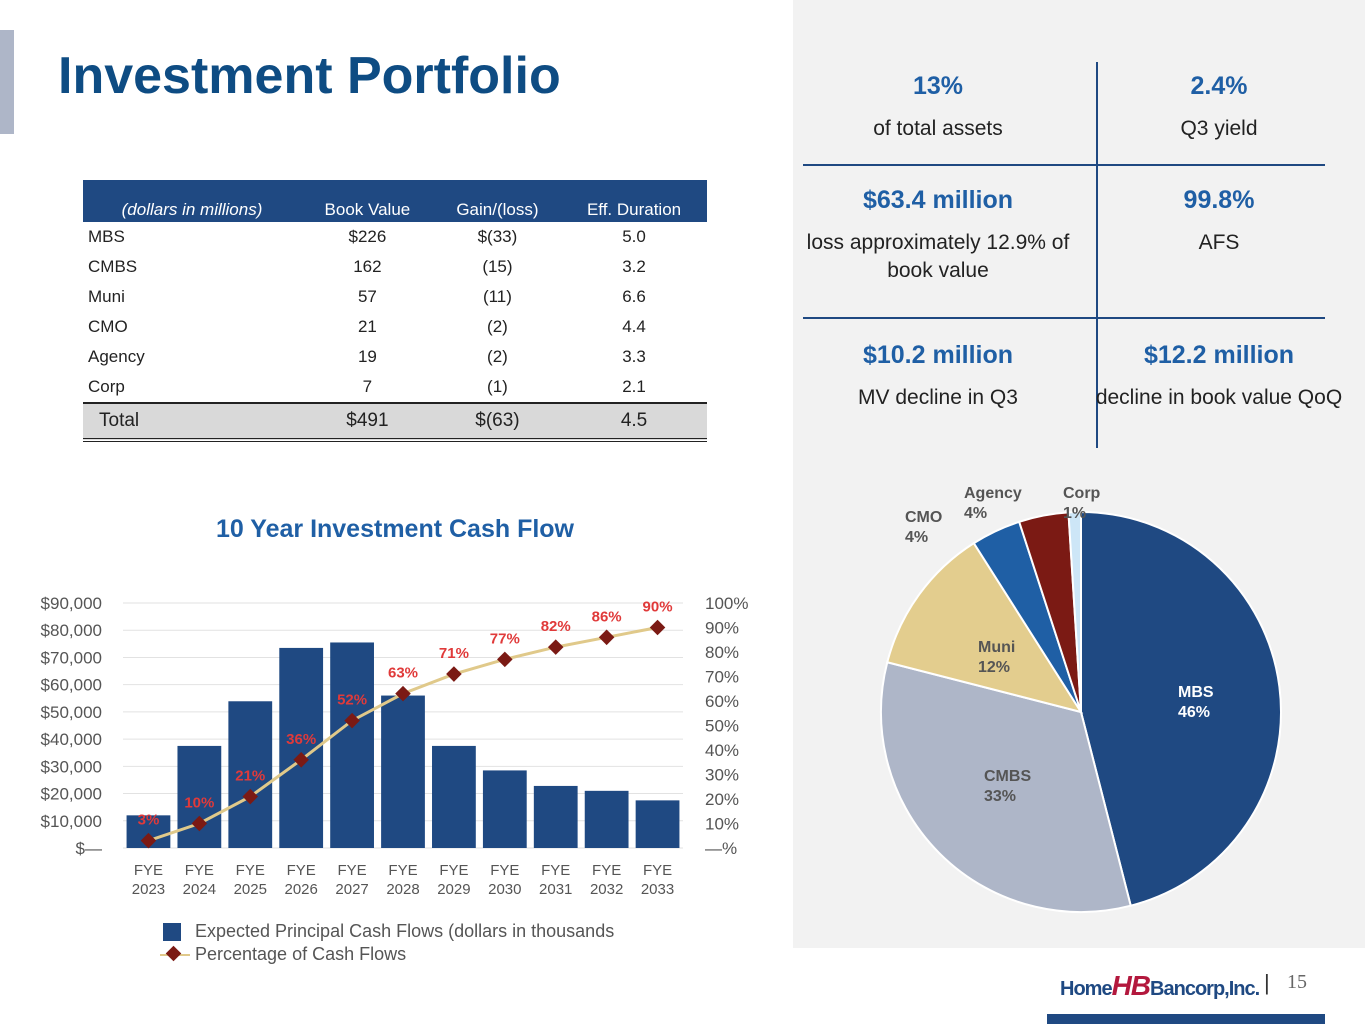 The width and height of the screenshot is (1365, 1024). I want to click on pie-slice-percent: 46%, so click(1194, 712).